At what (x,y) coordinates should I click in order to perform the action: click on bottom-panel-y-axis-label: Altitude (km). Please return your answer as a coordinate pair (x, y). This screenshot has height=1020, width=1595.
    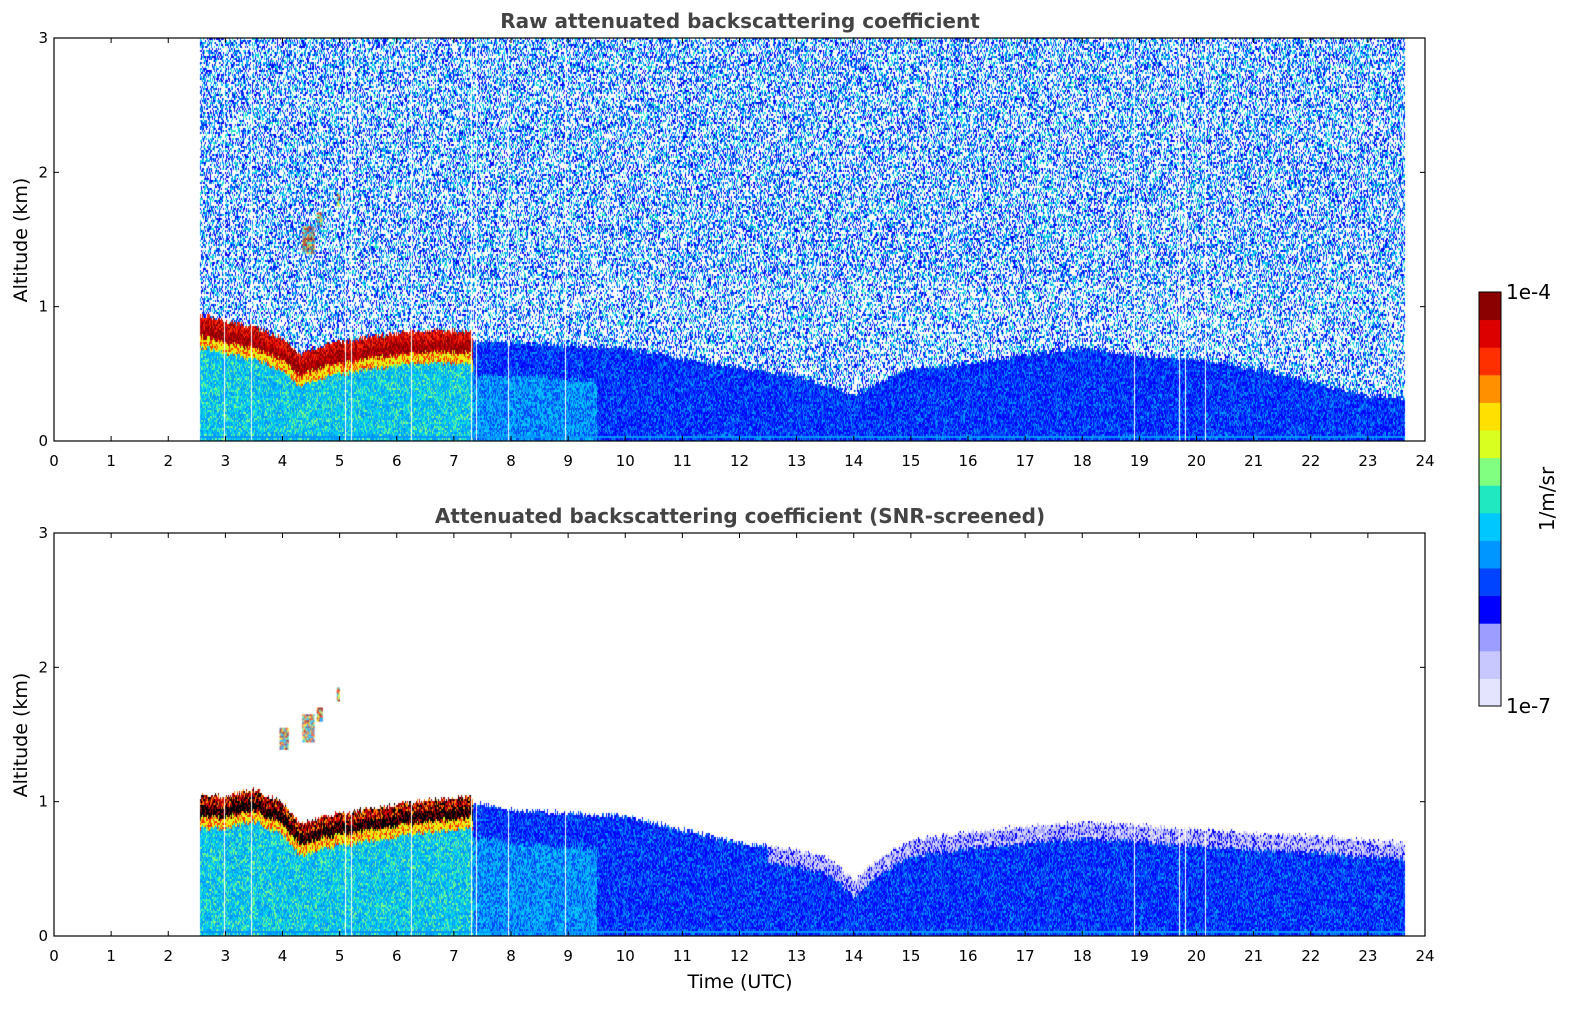
    Looking at the image, I should click on (21, 735).